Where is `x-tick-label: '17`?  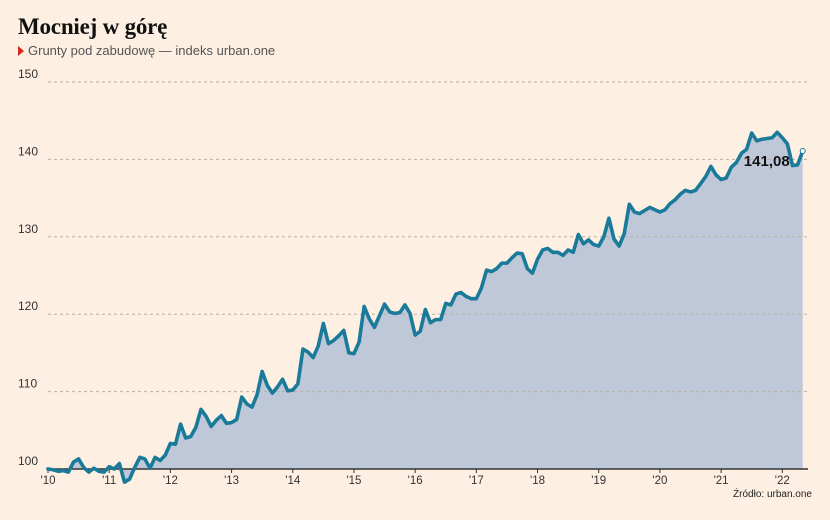
x-tick-label: '17 is located at coordinates (476, 481).